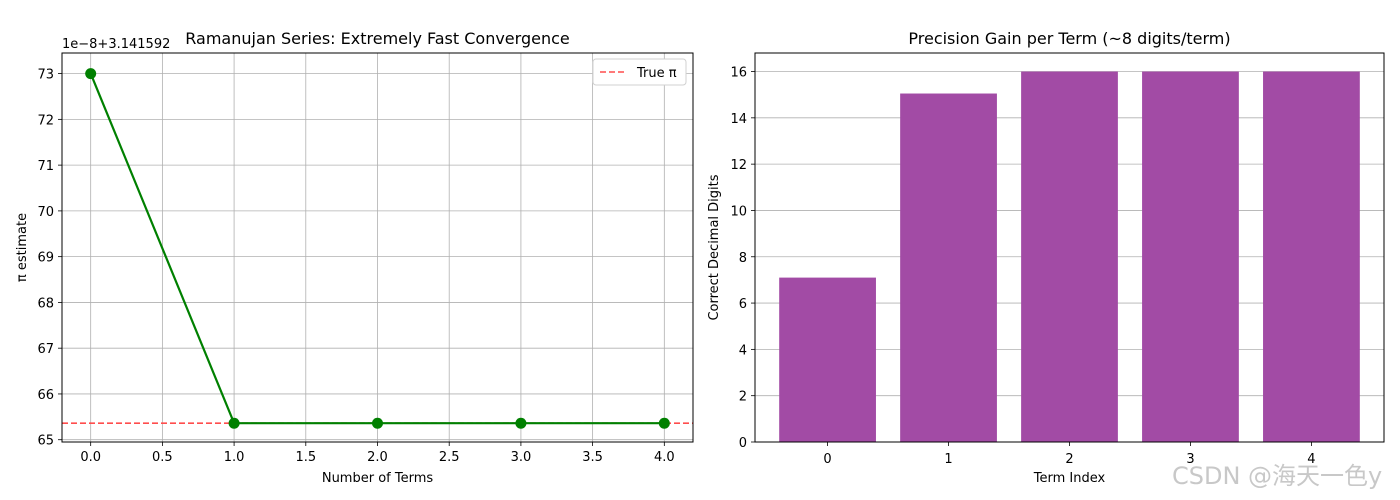 Image resolution: width=1400 pixels, height=500 pixels. I want to click on y-tick-label: 73, so click(45, 75).